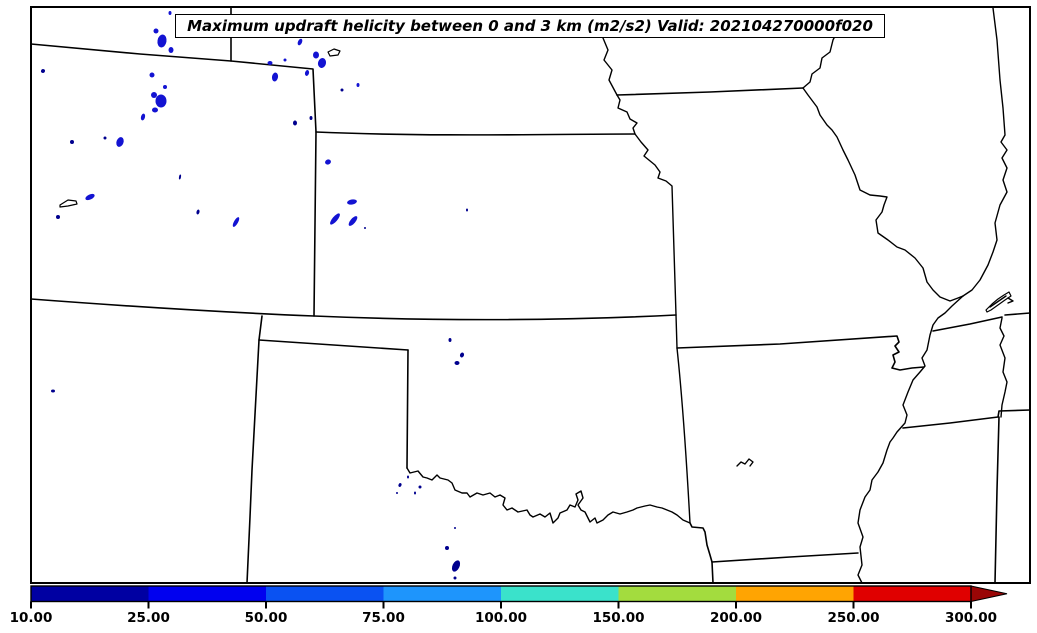 The width and height of the screenshot is (1037, 633). Describe the element at coordinates (353, 309) in the screenshot. I see `border-37n-ks-ok` at that location.